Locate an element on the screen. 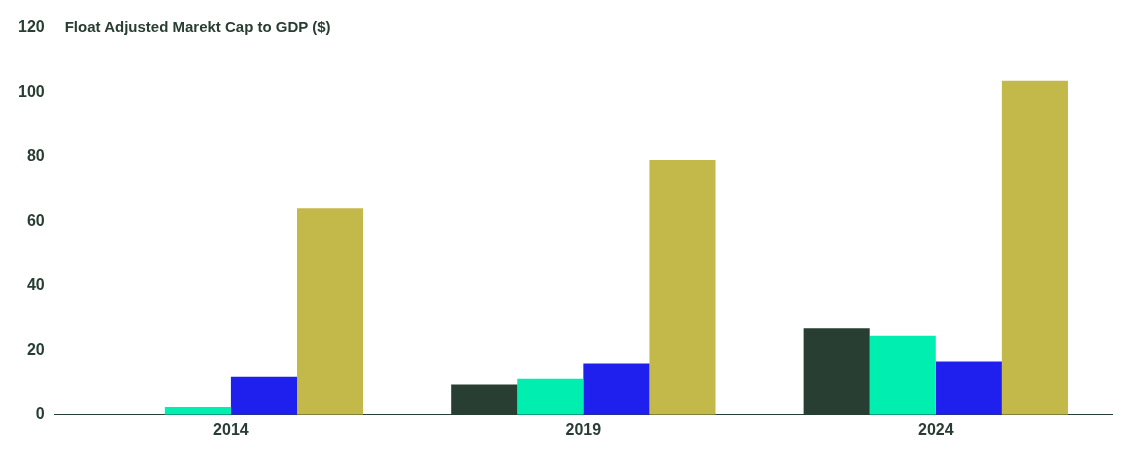 Image resolution: width=1130 pixels, height=454 pixels. x-tick-label: 2024 is located at coordinates (935, 429).